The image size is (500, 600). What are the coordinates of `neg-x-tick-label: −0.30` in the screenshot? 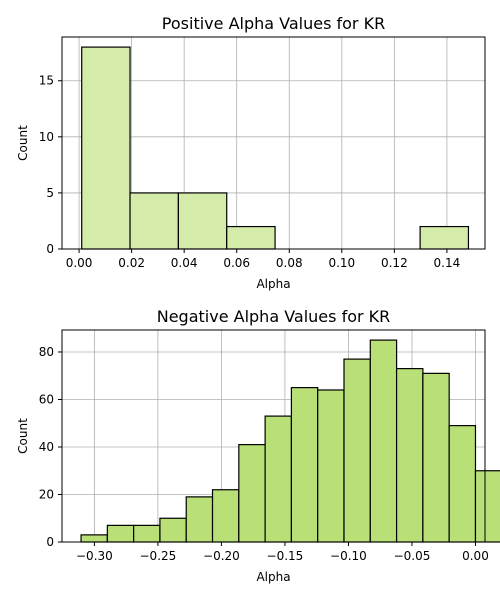 It's located at (94, 556).